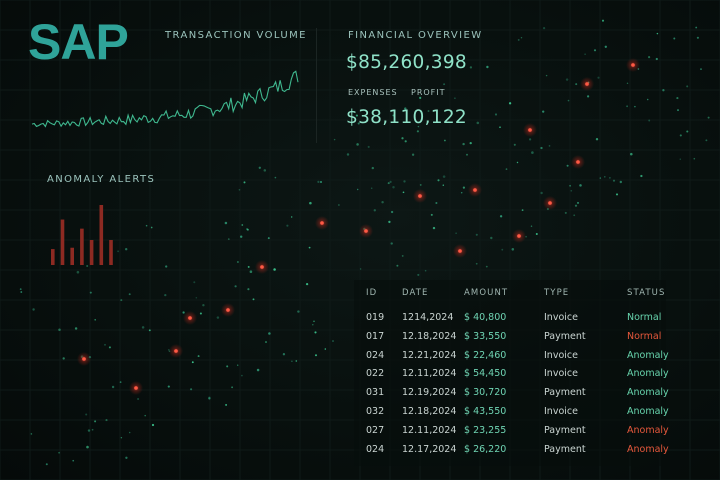 Image resolution: width=720 pixels, height=480 pixels. What do you see at coordinates (165, 99) in the screenshot?
I see `transaction-volume-sparkline` at bounding box center [165, 99].